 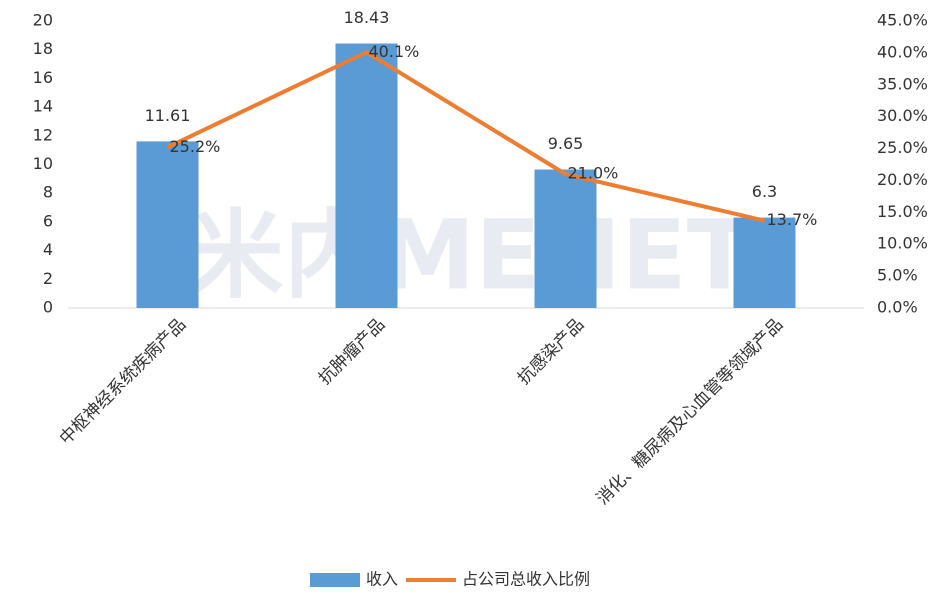 I want to click on legend-label: 占公司总收入比例, so click(x=526, y=579).